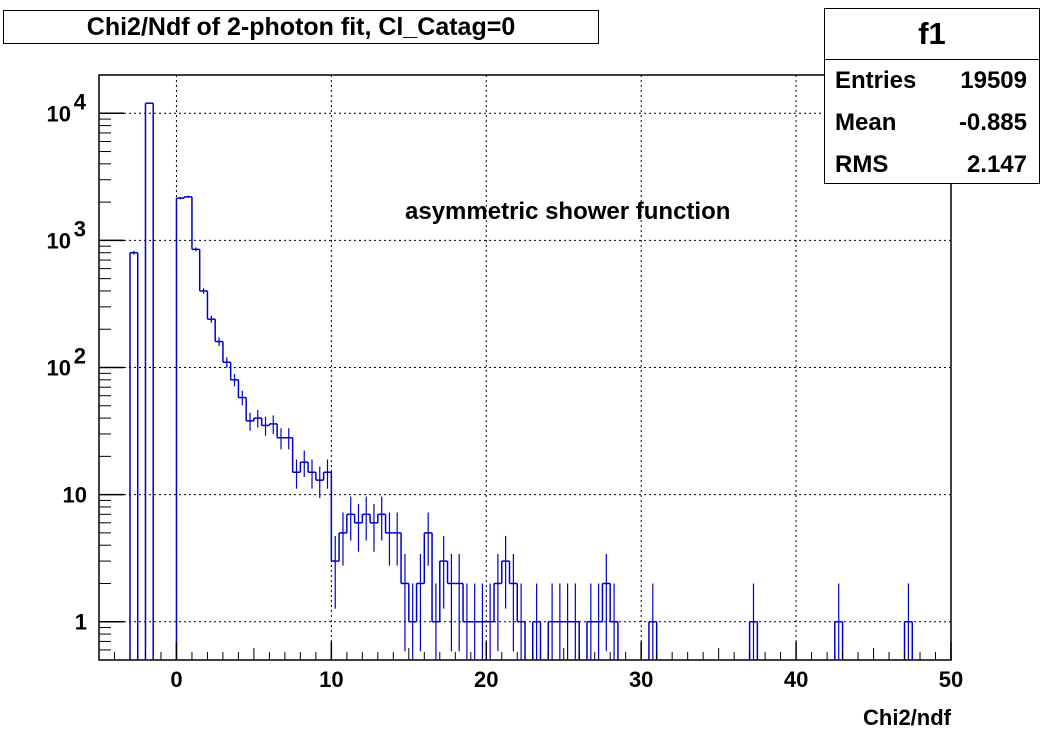 This screenshot has width=1044, height=734. What do you see at coordinates (862, 164) in the screenshot?
I see `rms-label: RMS` at bounding box center [862, 164].